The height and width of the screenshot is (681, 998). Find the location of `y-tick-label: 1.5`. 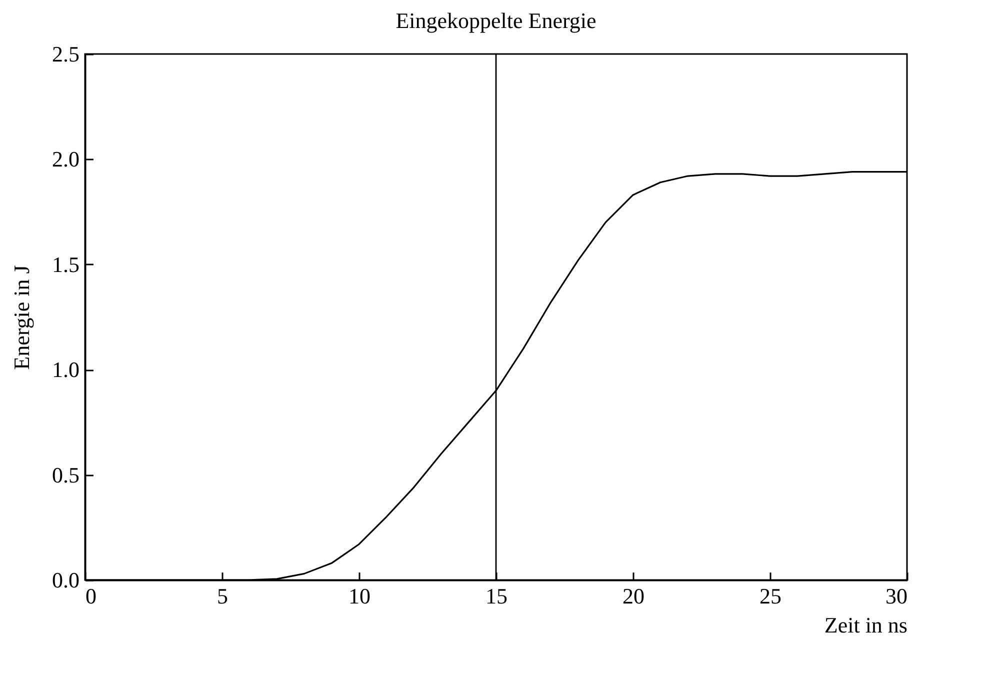

y-tick-label: 1.5 is located at coordinates (66, 264).